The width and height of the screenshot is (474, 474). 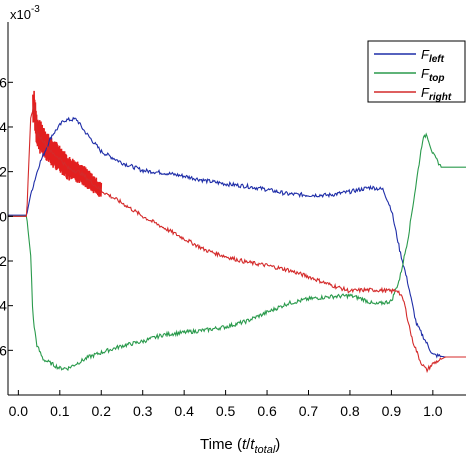 I want to click on legend-entry-left: Fleft, so click(x=409, y=56).